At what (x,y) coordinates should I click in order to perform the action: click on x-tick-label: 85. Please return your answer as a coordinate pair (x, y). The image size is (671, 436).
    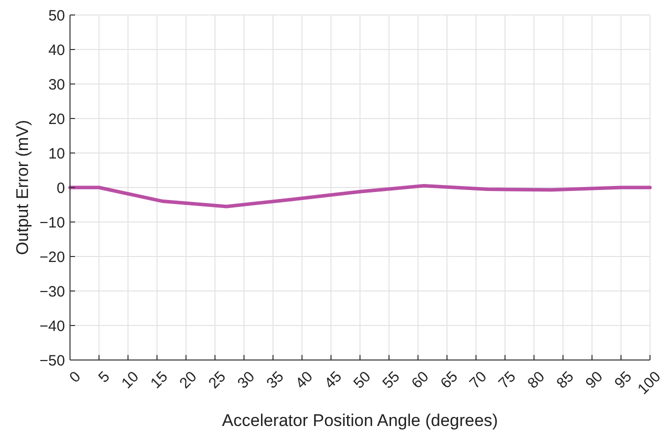
    Looking at the image, I should click on (565, 380).